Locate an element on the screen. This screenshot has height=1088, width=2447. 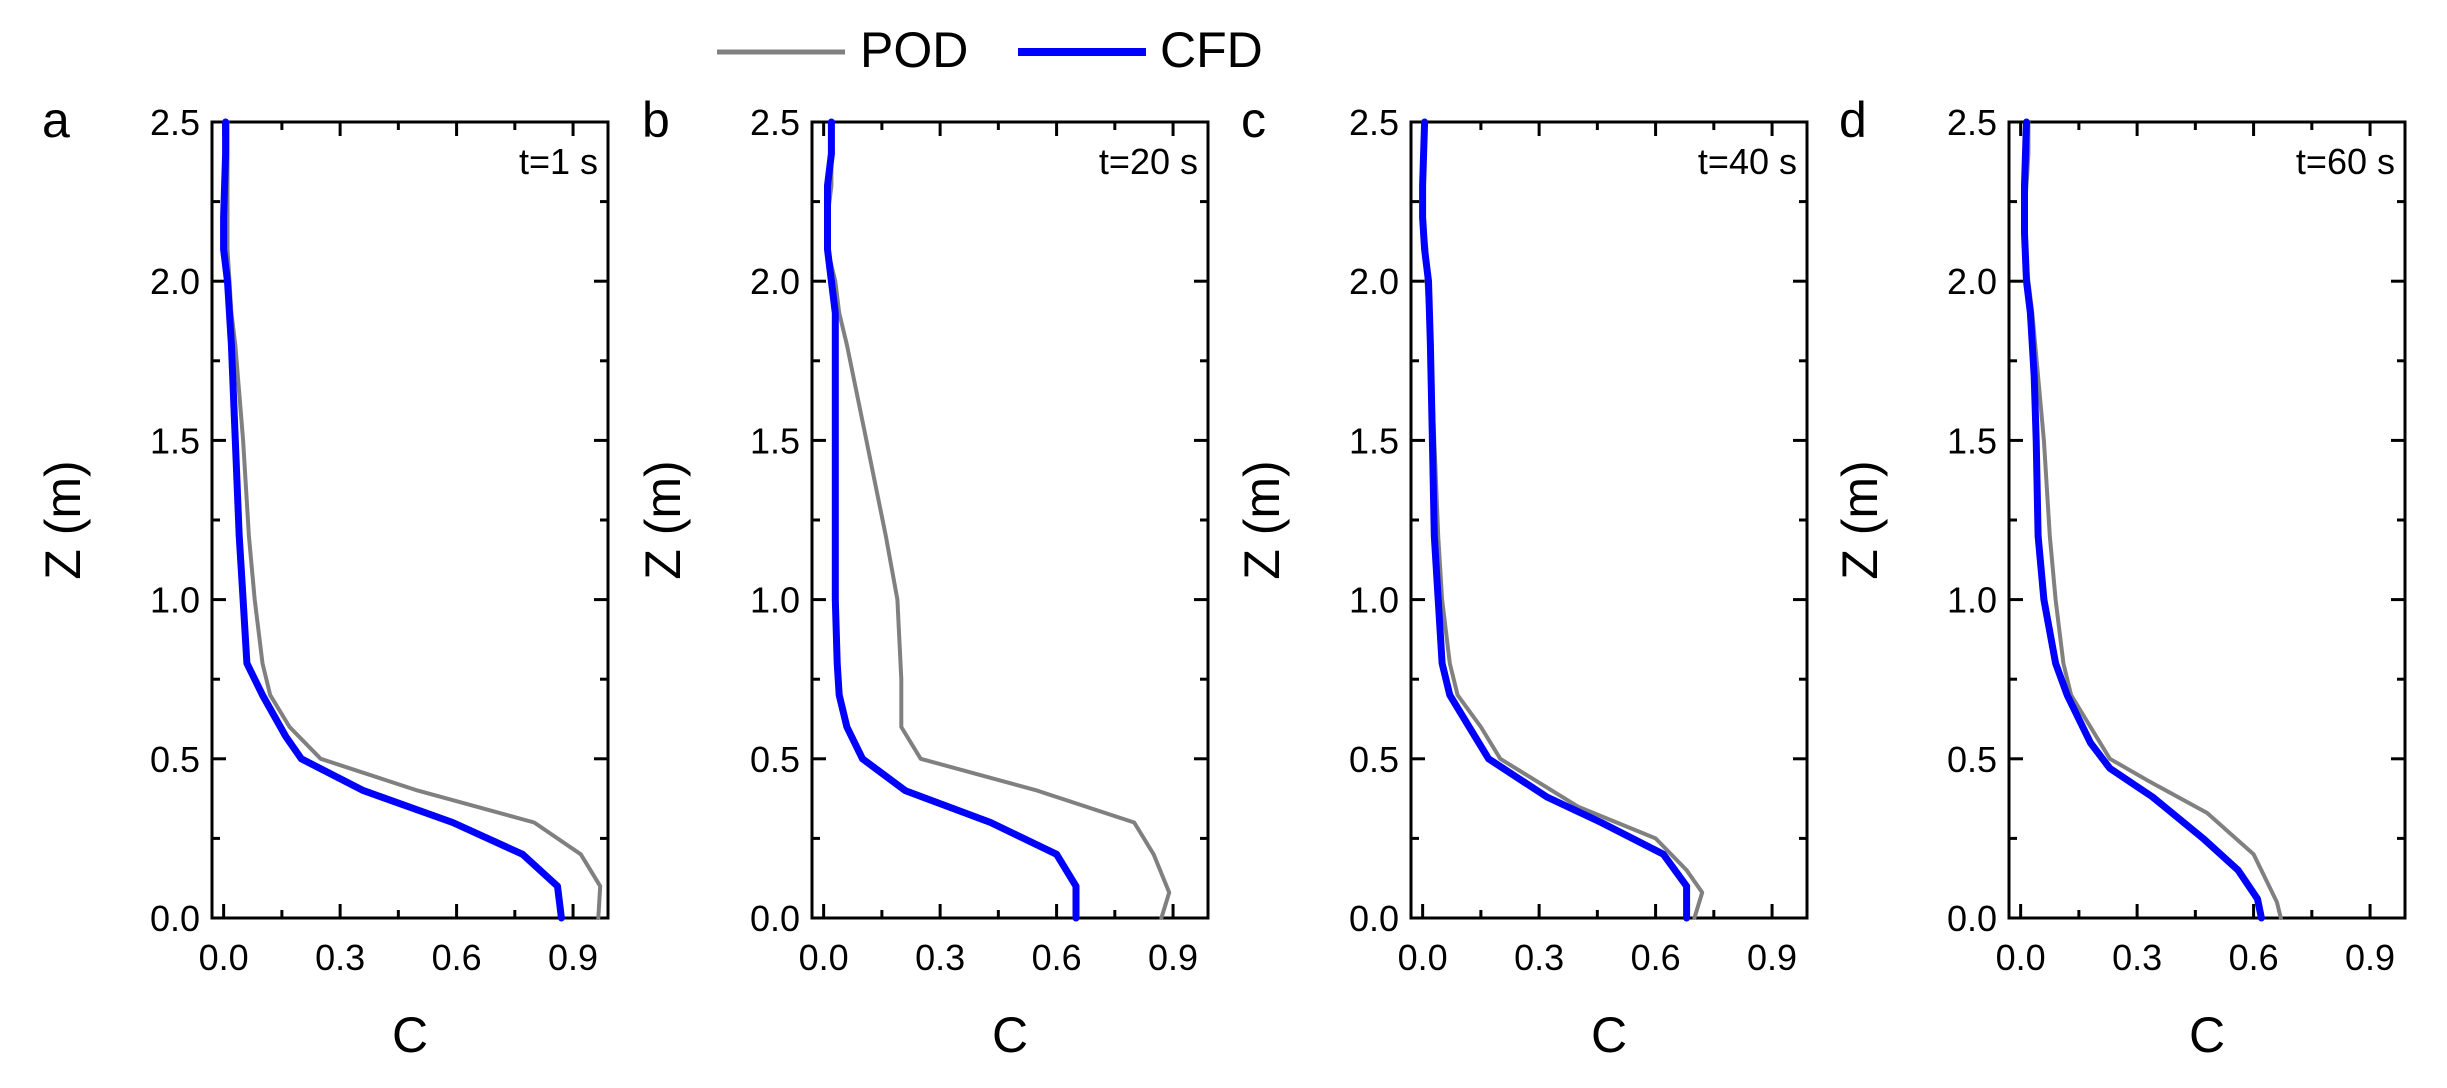
panel-label-a: a is located at coordinates (56, 120).